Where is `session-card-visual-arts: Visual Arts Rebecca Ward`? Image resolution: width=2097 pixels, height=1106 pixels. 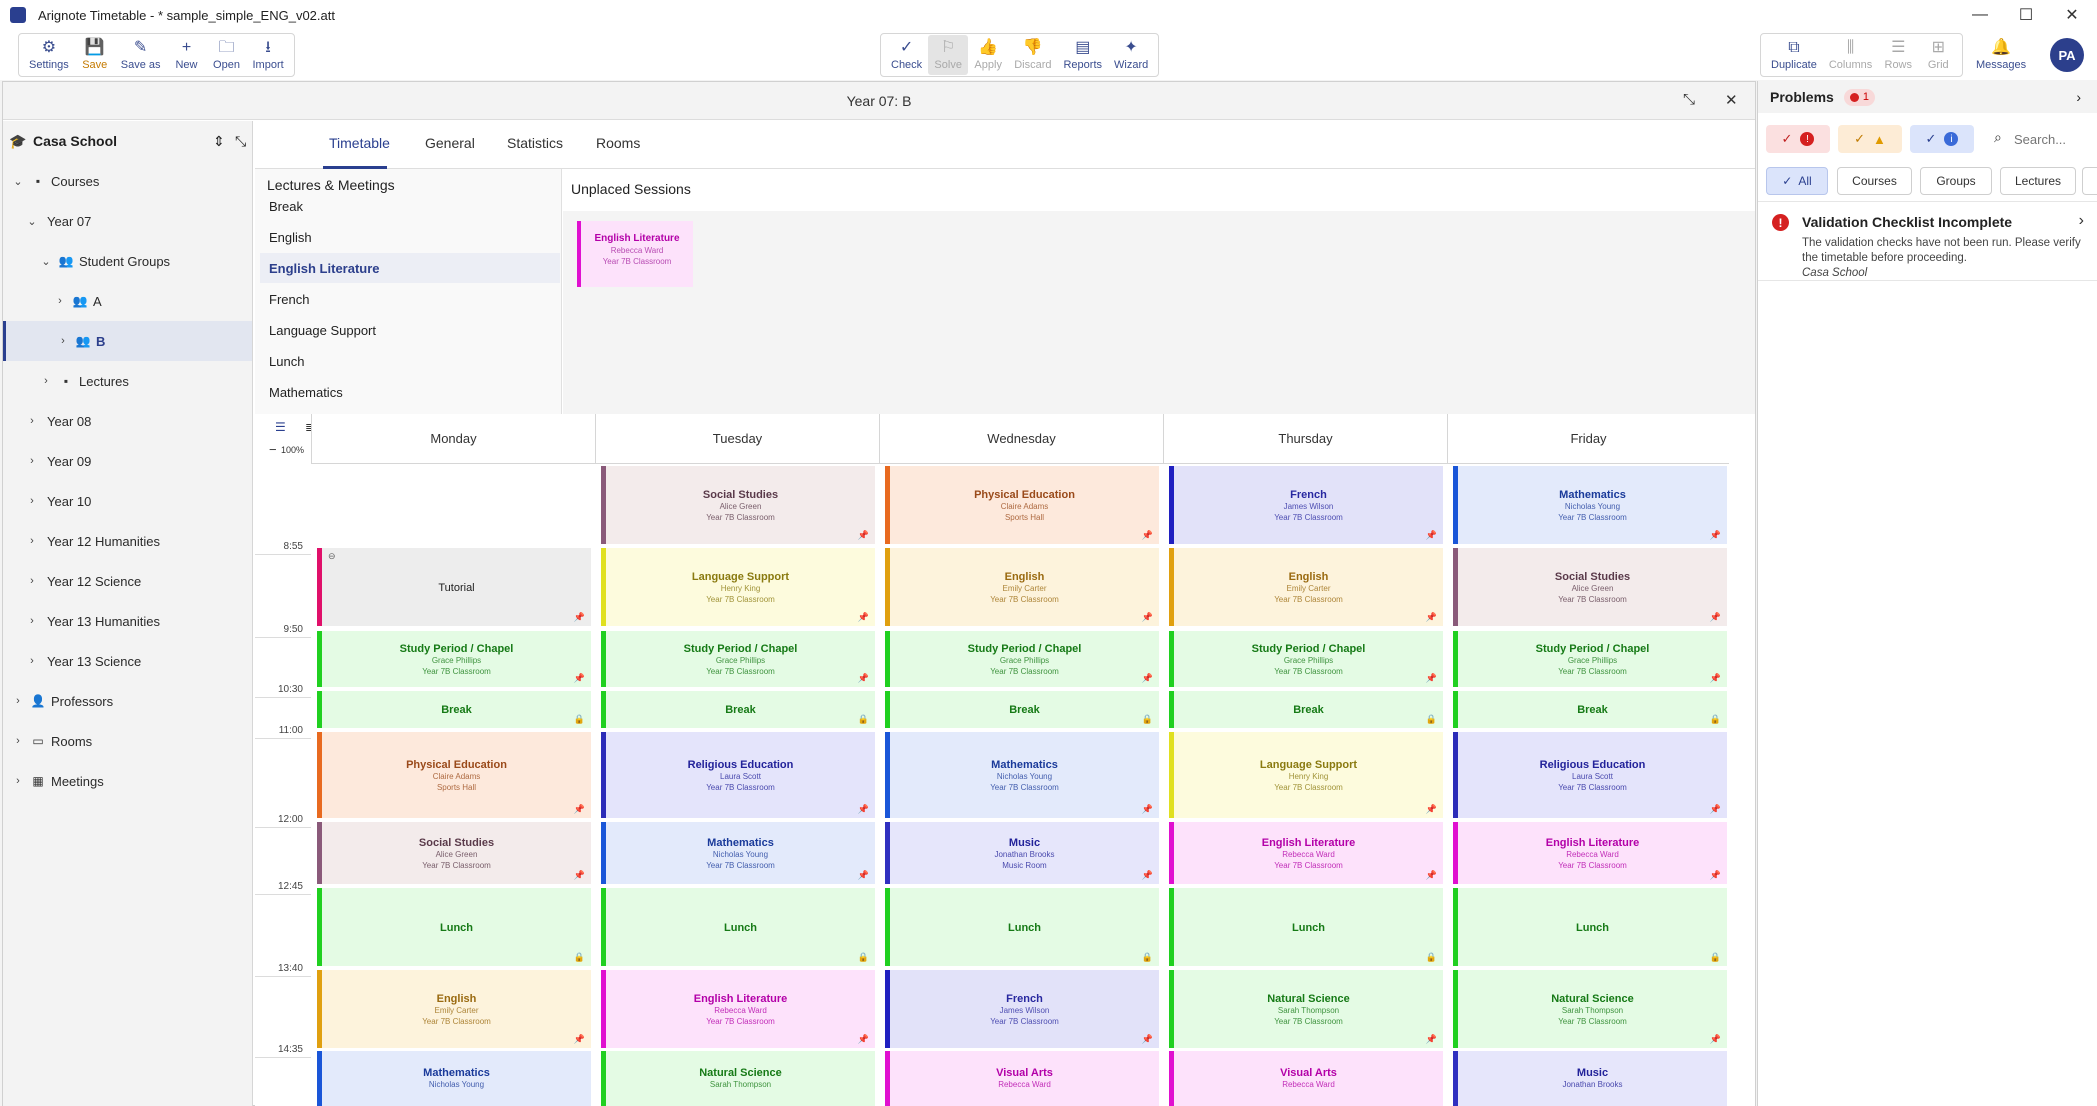
session-card-visual-arts: Visual Arts Rebecca Ward is located at coordinates (1022, 1078).